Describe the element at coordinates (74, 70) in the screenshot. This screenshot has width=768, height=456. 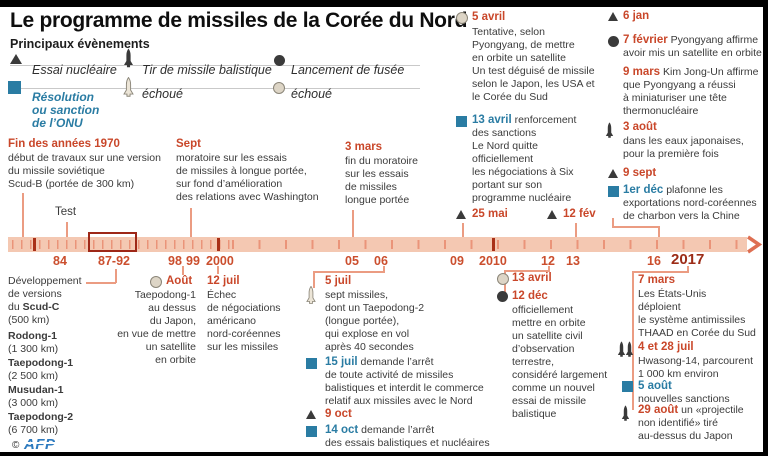
I see `legend-nuclear-label: Essai nucléaire` at that location.